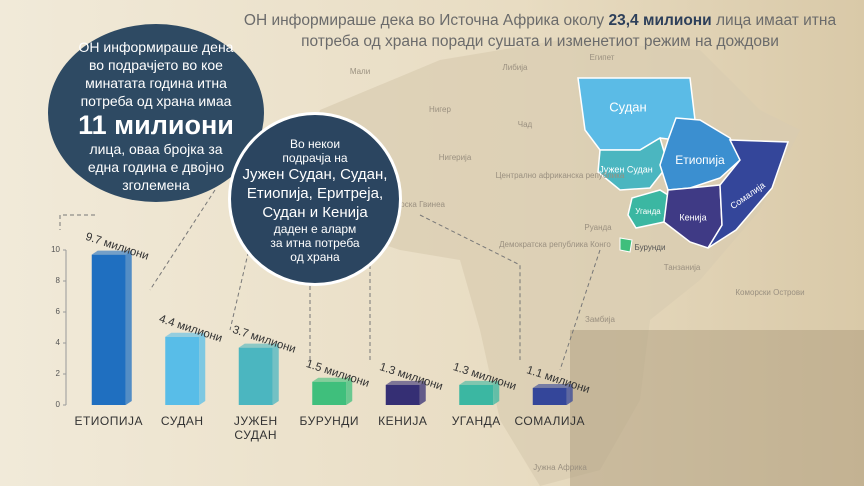 The height and width of the screenshot is (486, 864). I want to click on bubble-highlight: 11 милиони, so click(156, 125).